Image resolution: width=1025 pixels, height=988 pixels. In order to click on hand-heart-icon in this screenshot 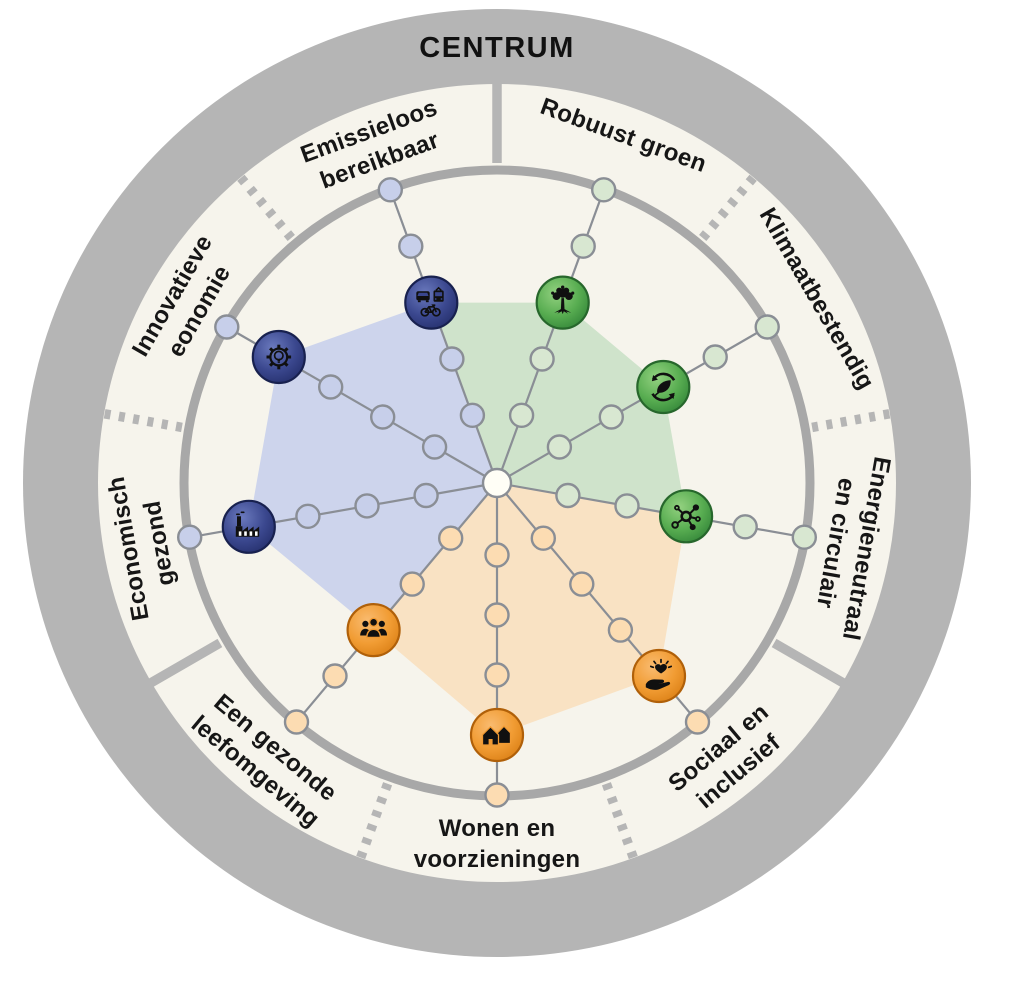, I will do `click(659, 676)`.